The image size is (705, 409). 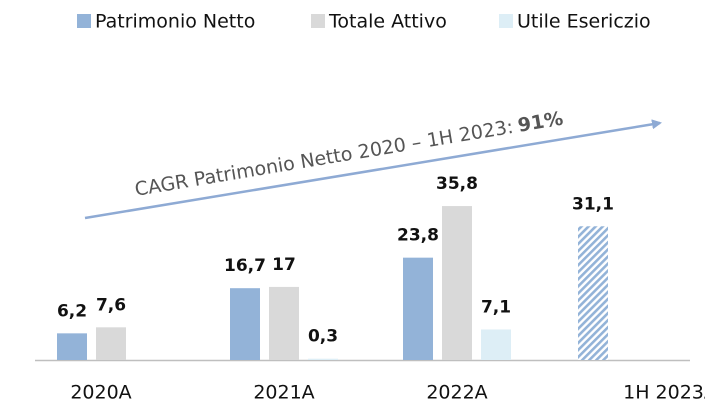 What do you see at coordinates (457, 184) in the screenshot?
I see `data-label: 35,8` at bounding box center [457, 184].